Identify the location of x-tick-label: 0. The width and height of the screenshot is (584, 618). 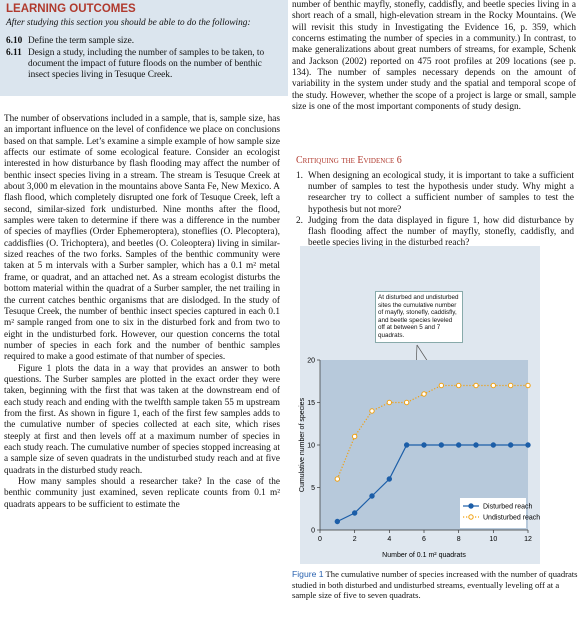
(320, 539).